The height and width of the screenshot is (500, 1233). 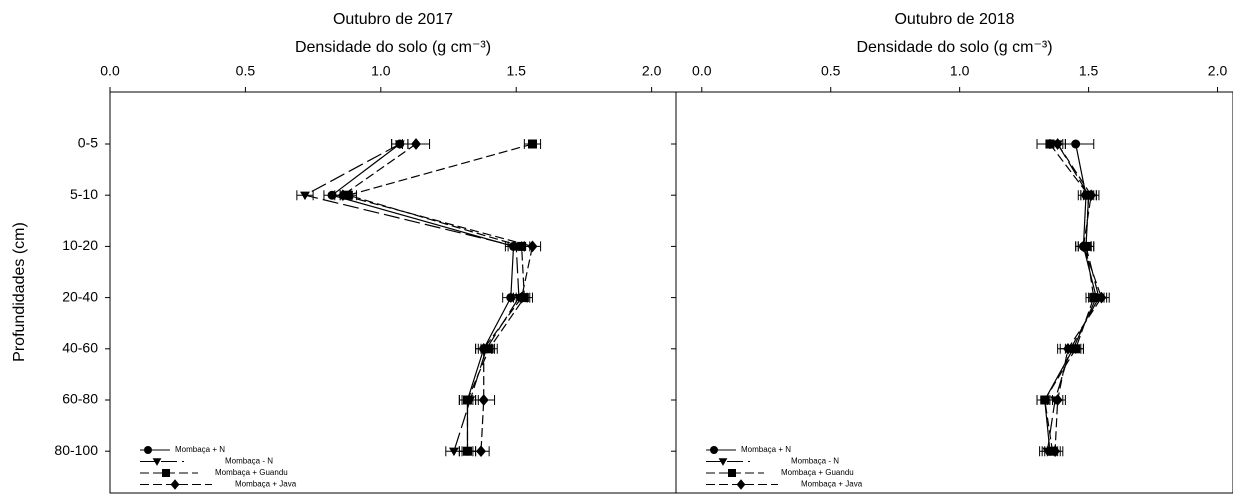 I want to click on chart-title: Outubro de 2018, so click(x=954, y=19).